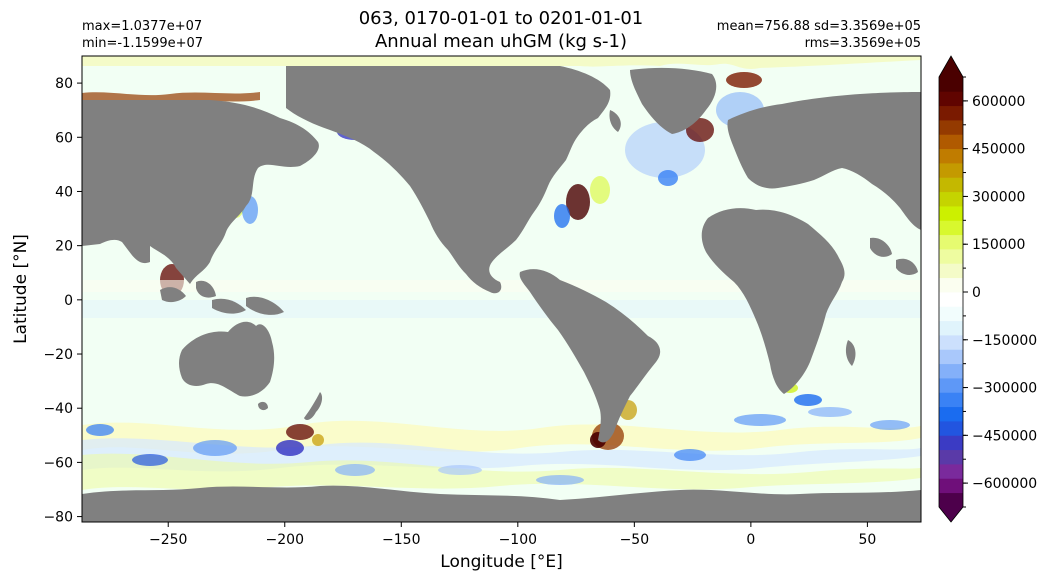  What do you see at coordinates (58, 463) in the screenshot?
I see `y-tick-label: −60` at bounding box center [58, 463].